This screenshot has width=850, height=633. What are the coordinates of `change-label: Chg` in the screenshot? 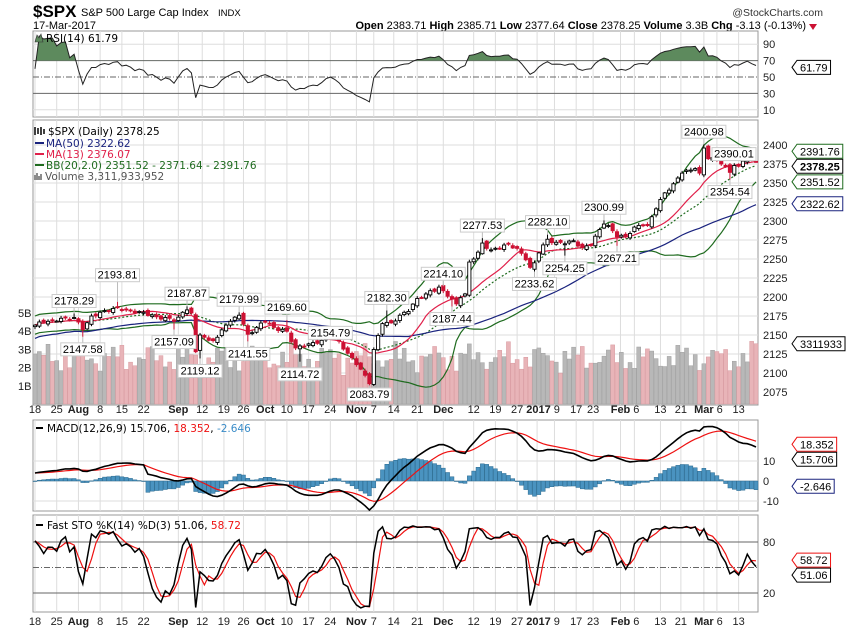 It's located at (721, 26).